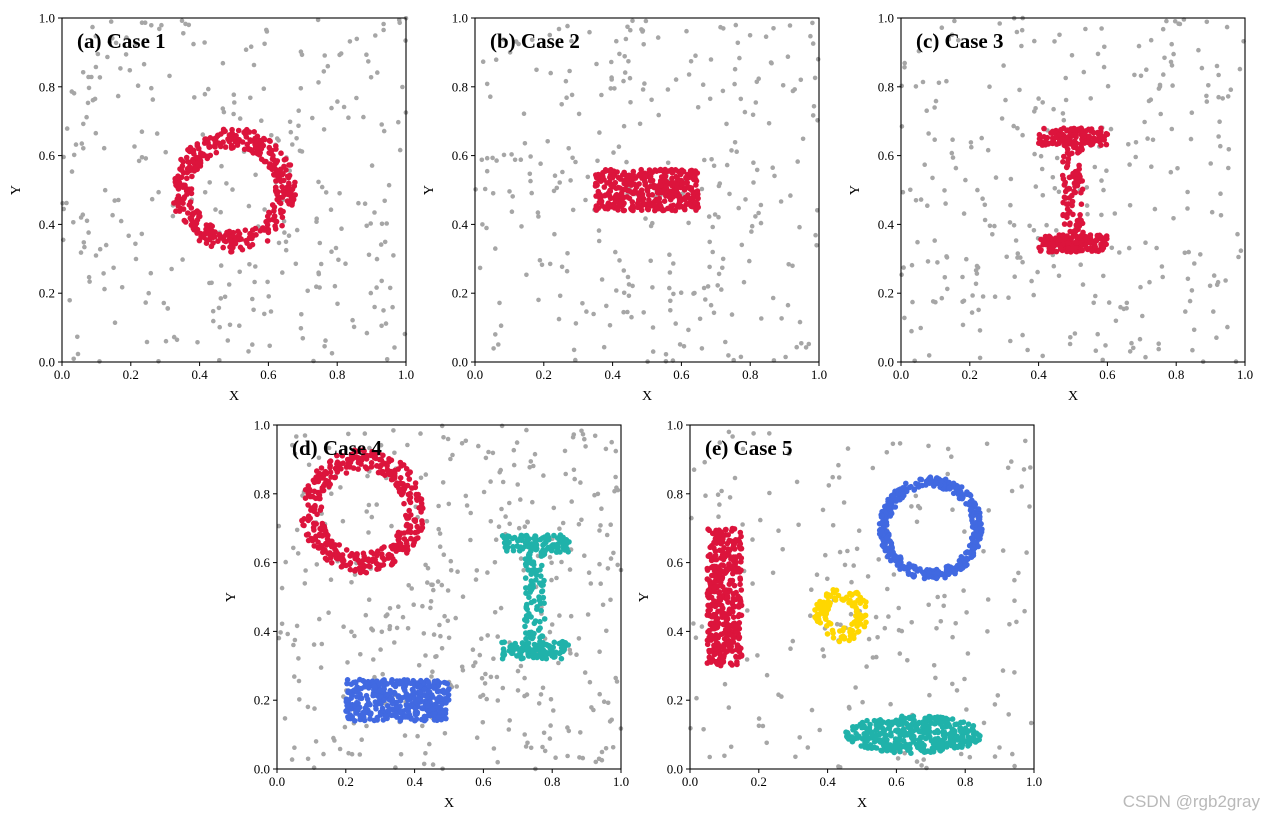 The height and width of the screenshot is (820, 1266). What do you see at coordinates (199, 374) in the screenshot?
I see `x-tick-label: 0.4` at bounding box center [199, 374].